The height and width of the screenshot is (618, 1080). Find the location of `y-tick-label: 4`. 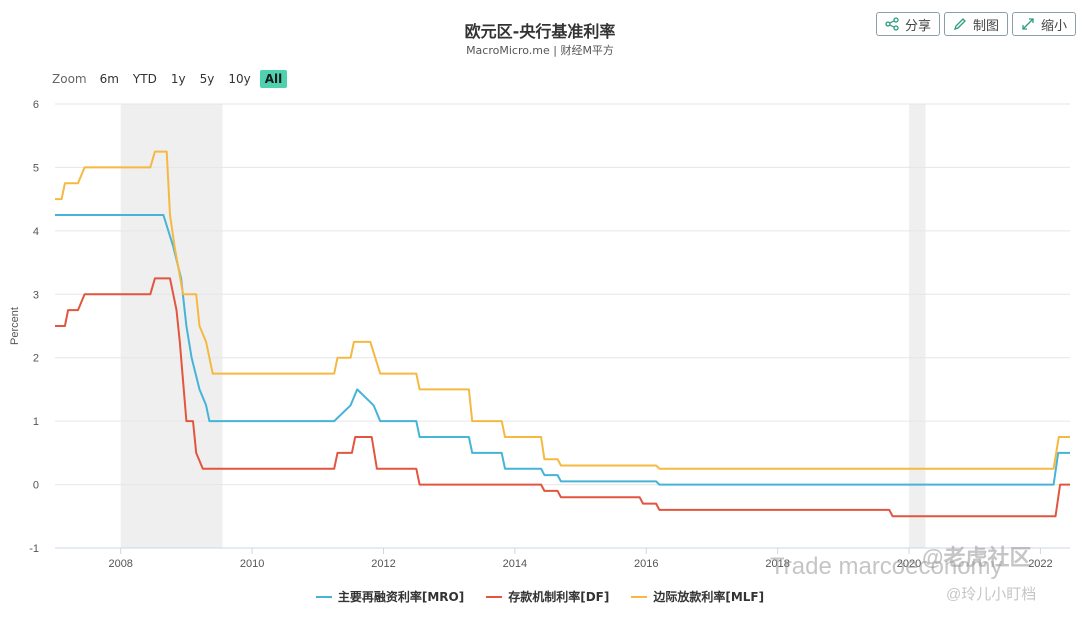

y-tick-label: 4 is located at coordinates (36, 232).